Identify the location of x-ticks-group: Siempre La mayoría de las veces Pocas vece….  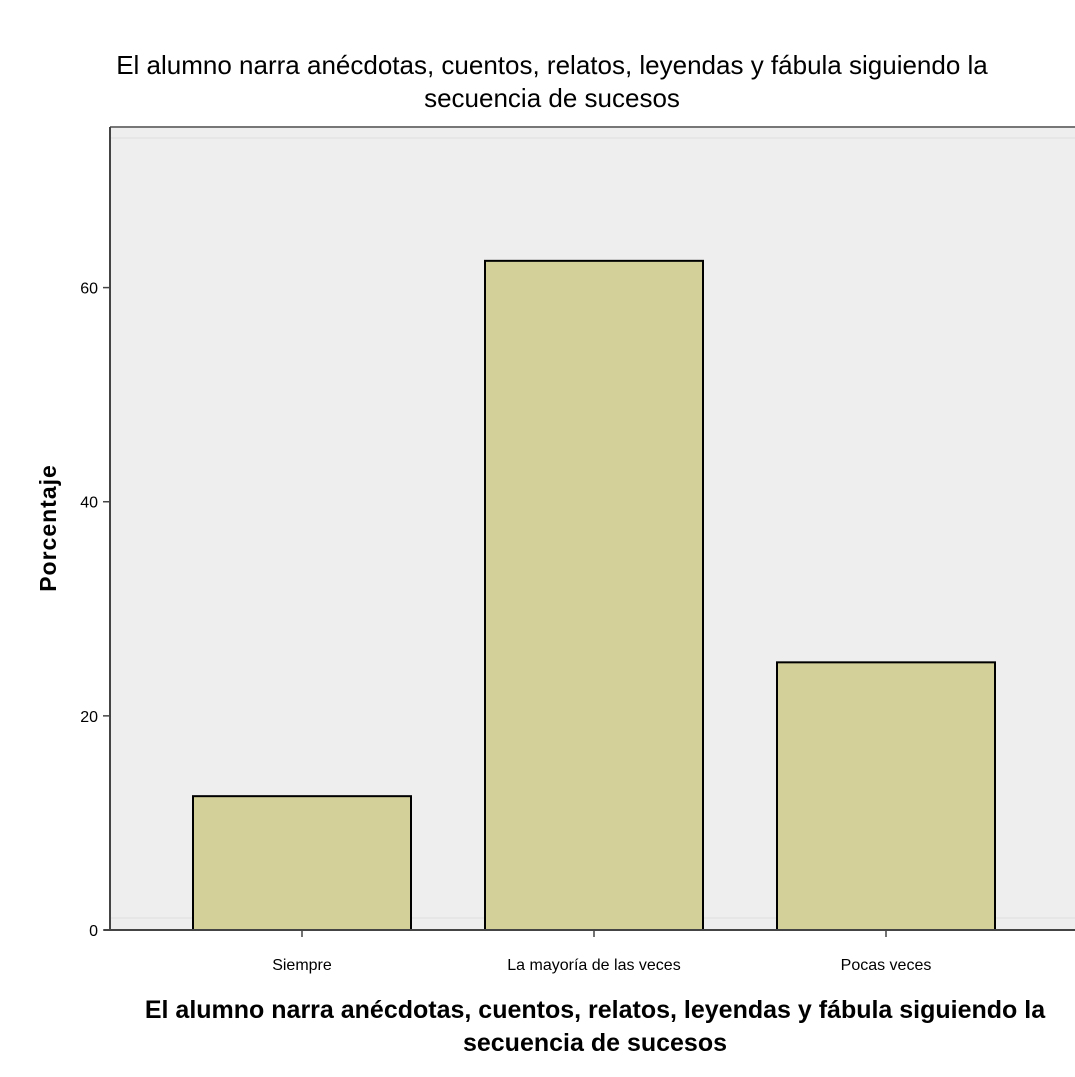
(601, 952).